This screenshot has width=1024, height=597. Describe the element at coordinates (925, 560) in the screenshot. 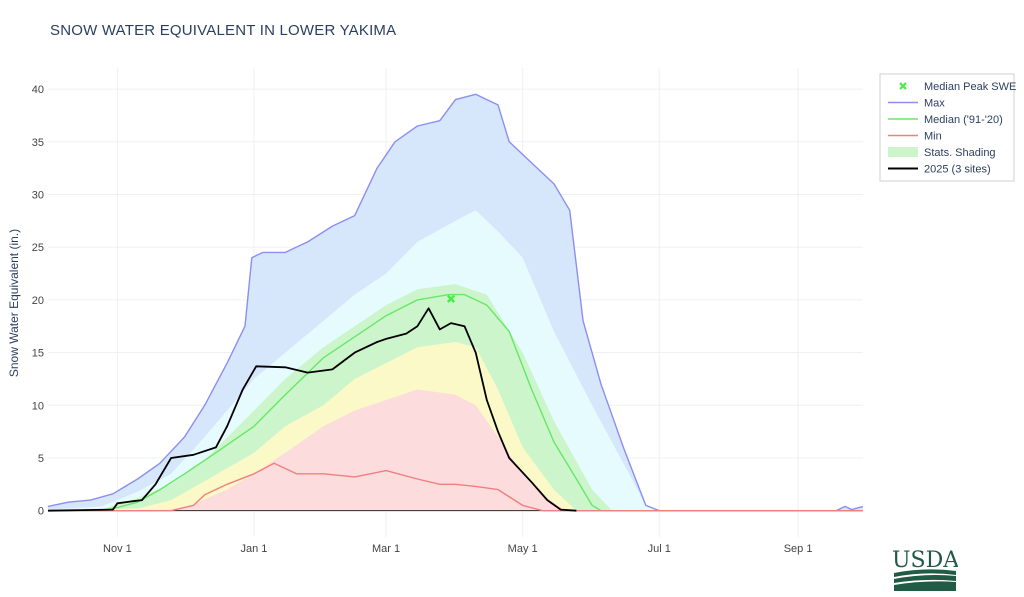

I see `usda-logo-text: USDA` at that location.